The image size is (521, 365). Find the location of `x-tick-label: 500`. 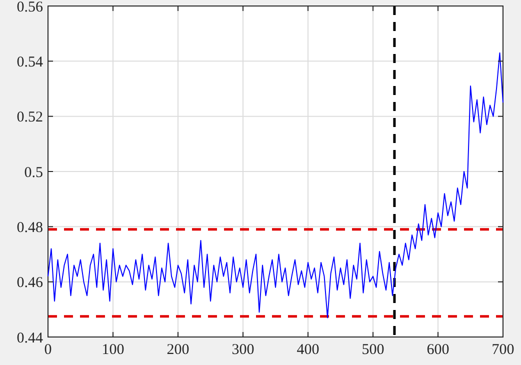

x-tick-label: 500 is located at coordinates (373, 350).